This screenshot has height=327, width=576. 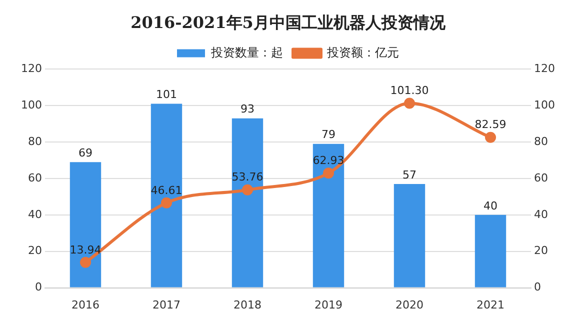 What do you see at coordinates (541, 214) in the screenshot?
I see `y2-tick-label: 40` at bounding box center [541, 214].